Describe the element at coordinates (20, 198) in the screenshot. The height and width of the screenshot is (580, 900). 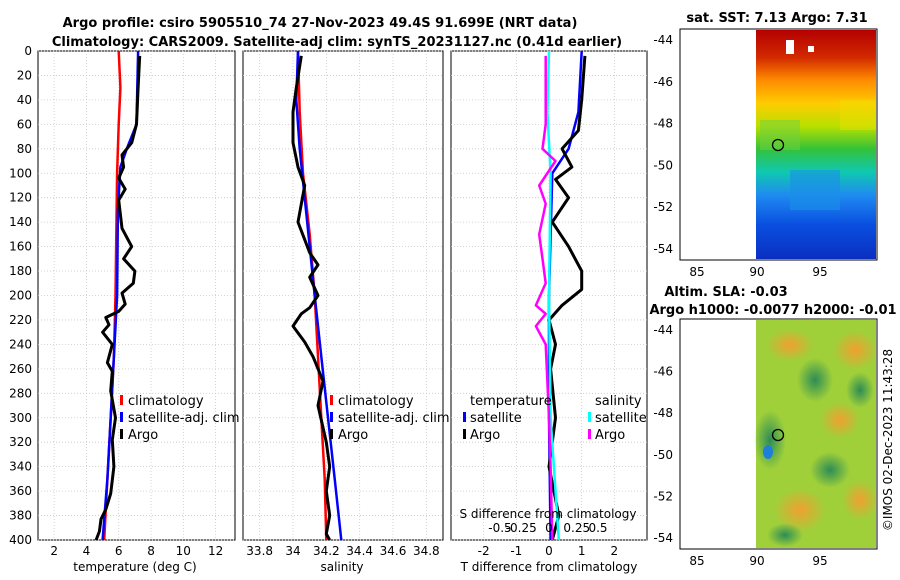
I see `depth-tick-label: 120` at that location.